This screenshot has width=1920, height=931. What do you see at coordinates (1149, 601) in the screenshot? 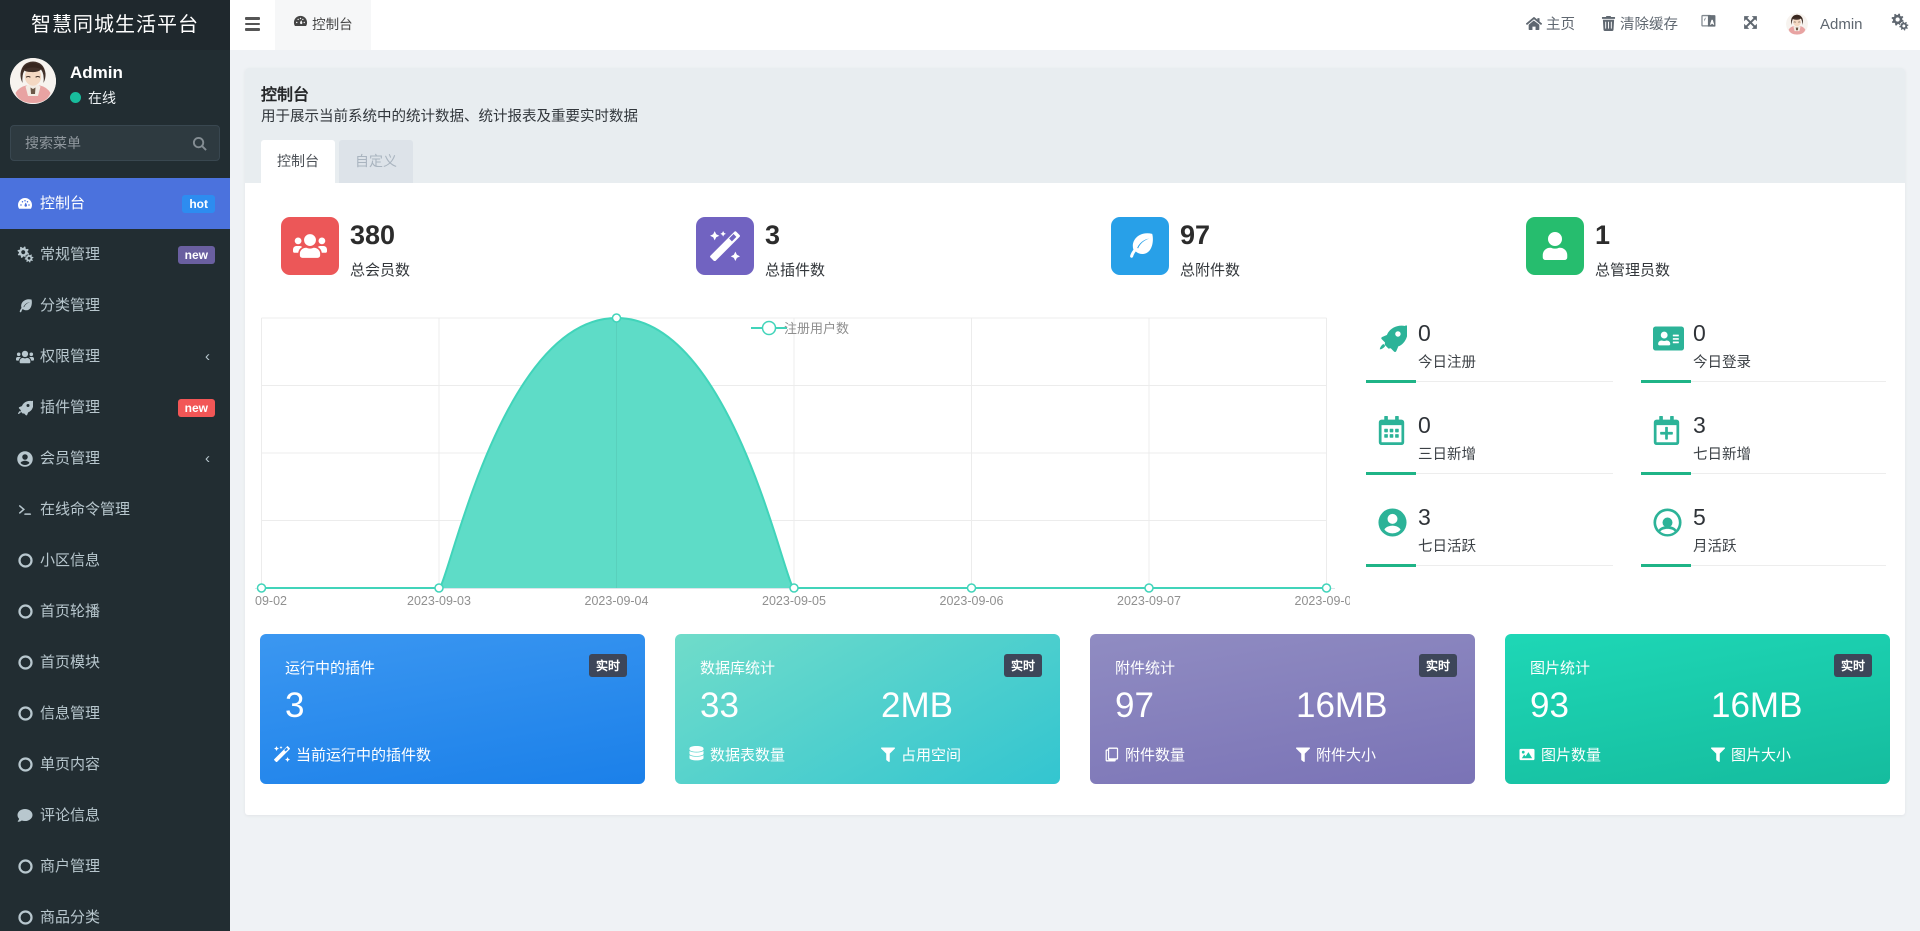
I see `svg-text: 2023-09-07` at bounding box center [1149, 601].